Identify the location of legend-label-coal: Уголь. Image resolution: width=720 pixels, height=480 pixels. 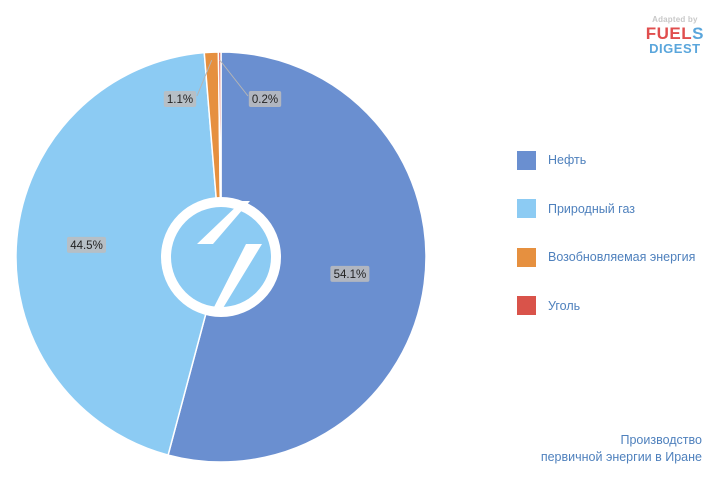
(564, 305).